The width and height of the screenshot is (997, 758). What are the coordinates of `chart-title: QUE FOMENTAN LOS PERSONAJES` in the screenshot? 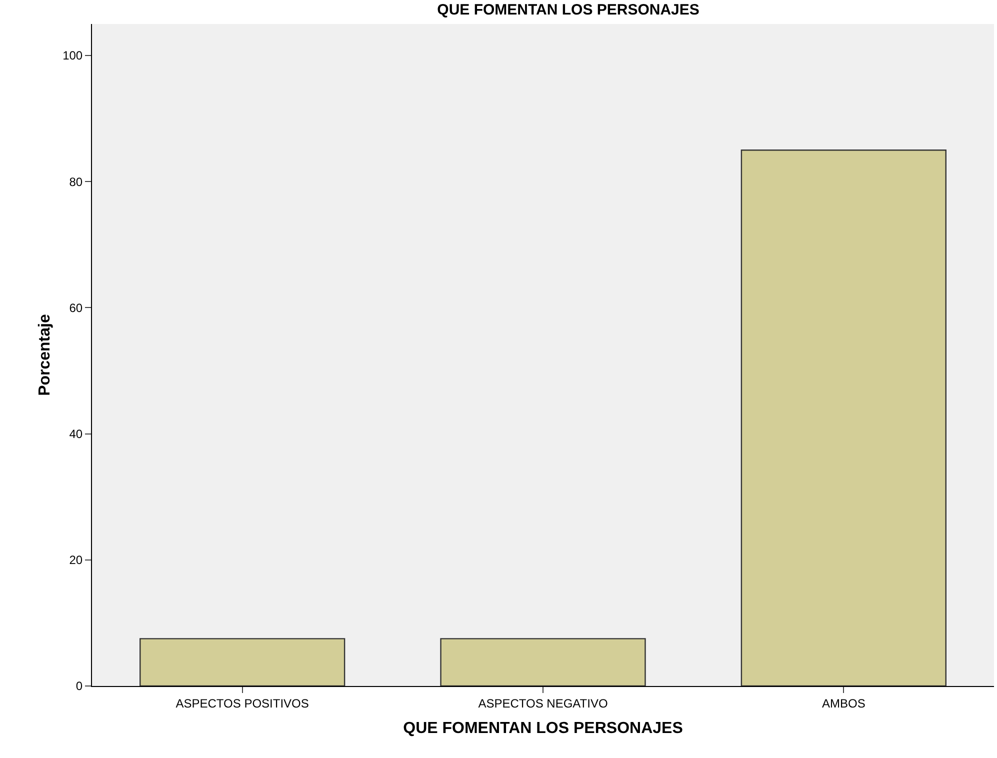 It's located at (568, 9).